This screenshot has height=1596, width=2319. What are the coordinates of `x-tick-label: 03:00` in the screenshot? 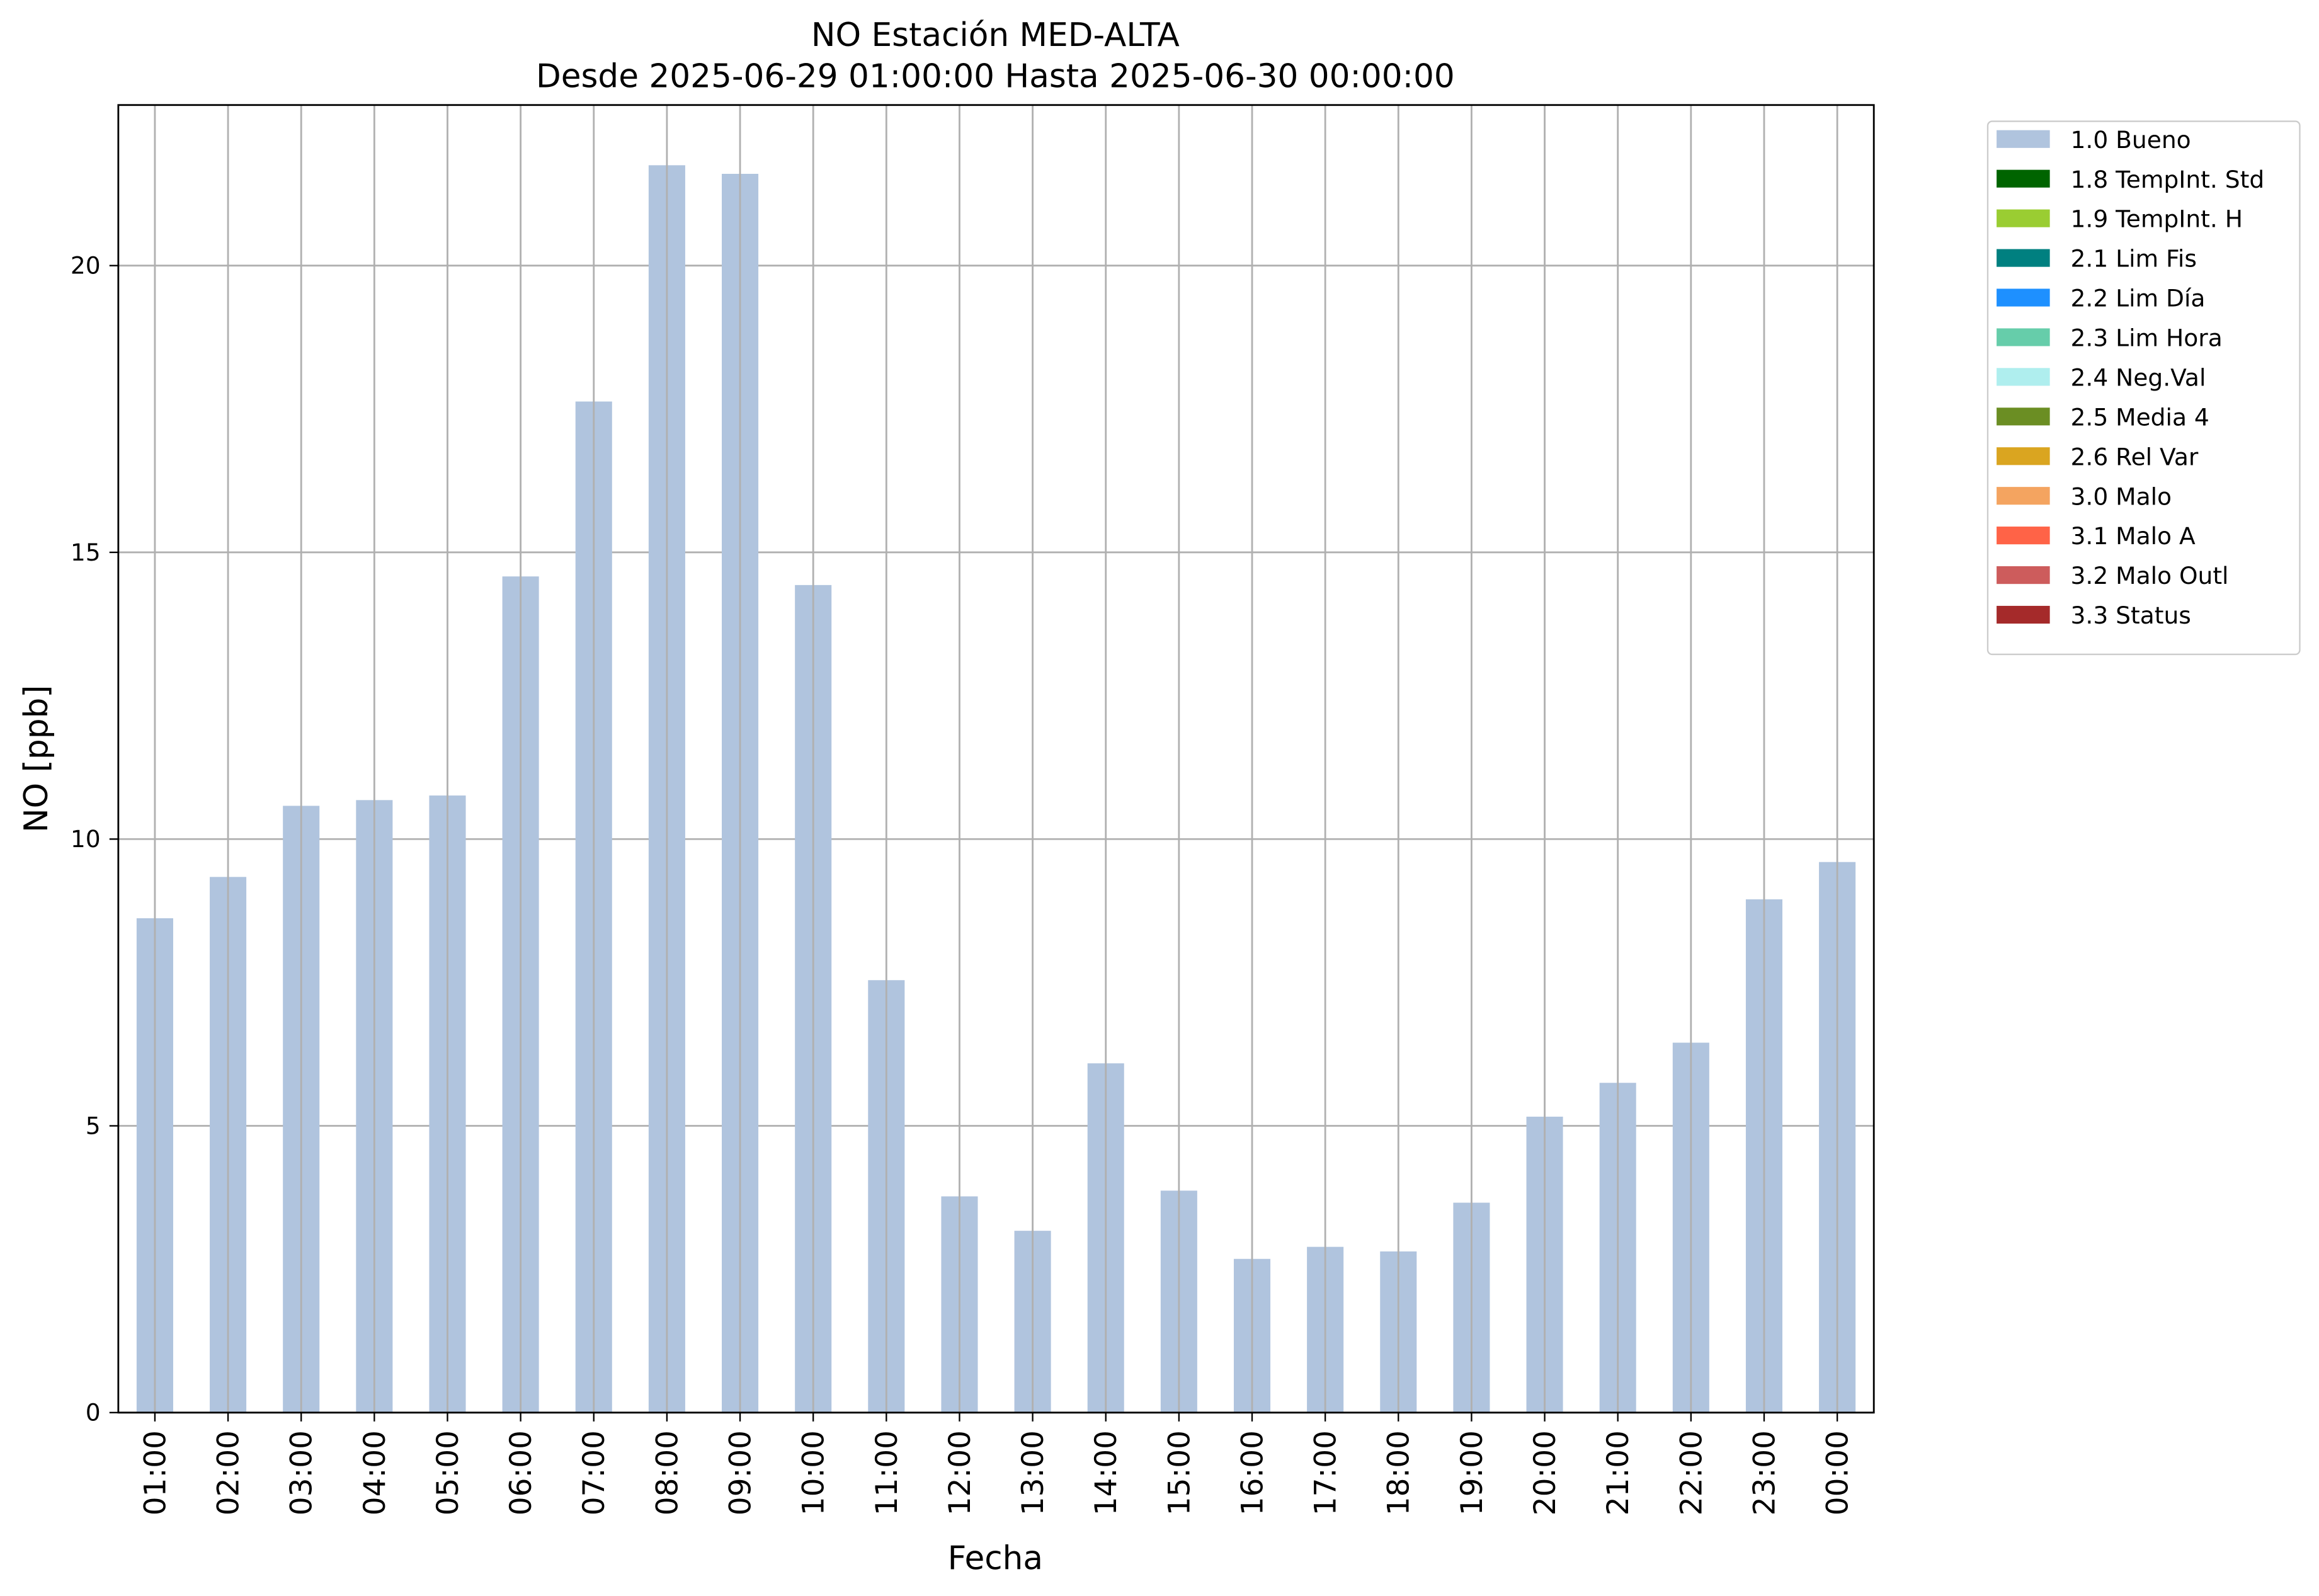 It's located at (302, 1472).